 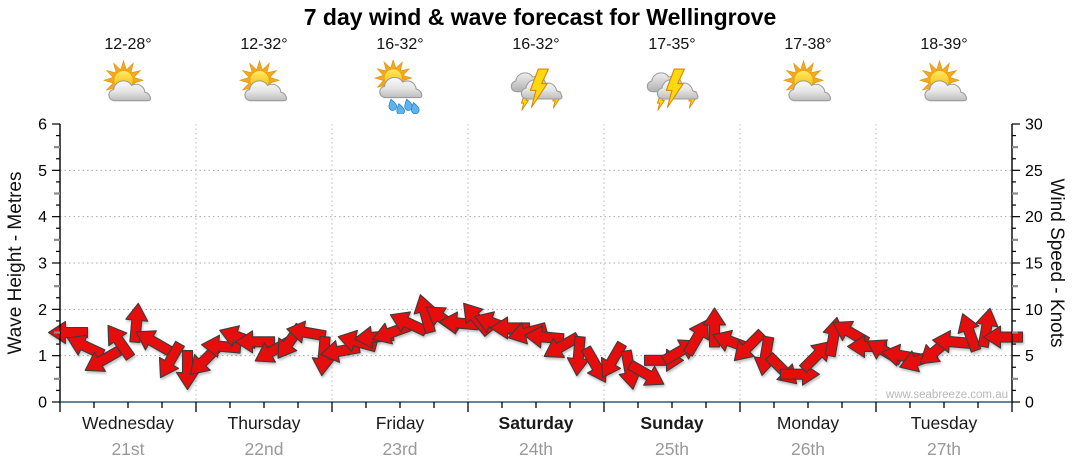 I want to click on temperature-range-label: 18-39°, so click(x=944, y=44).